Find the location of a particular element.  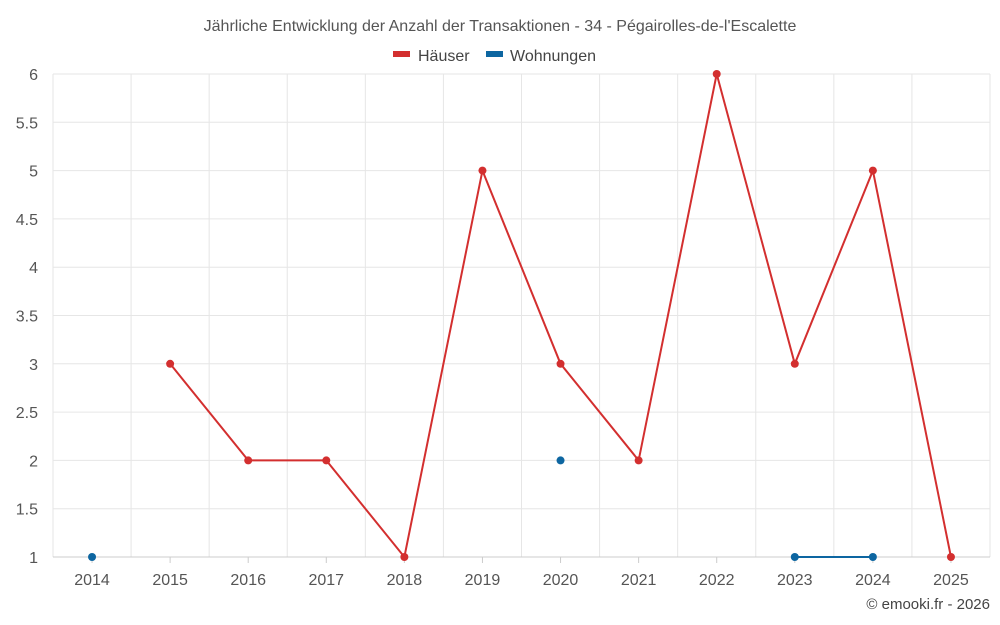

legend-label-wohnungen: Wohnungen is located at coordinates (553, 56).